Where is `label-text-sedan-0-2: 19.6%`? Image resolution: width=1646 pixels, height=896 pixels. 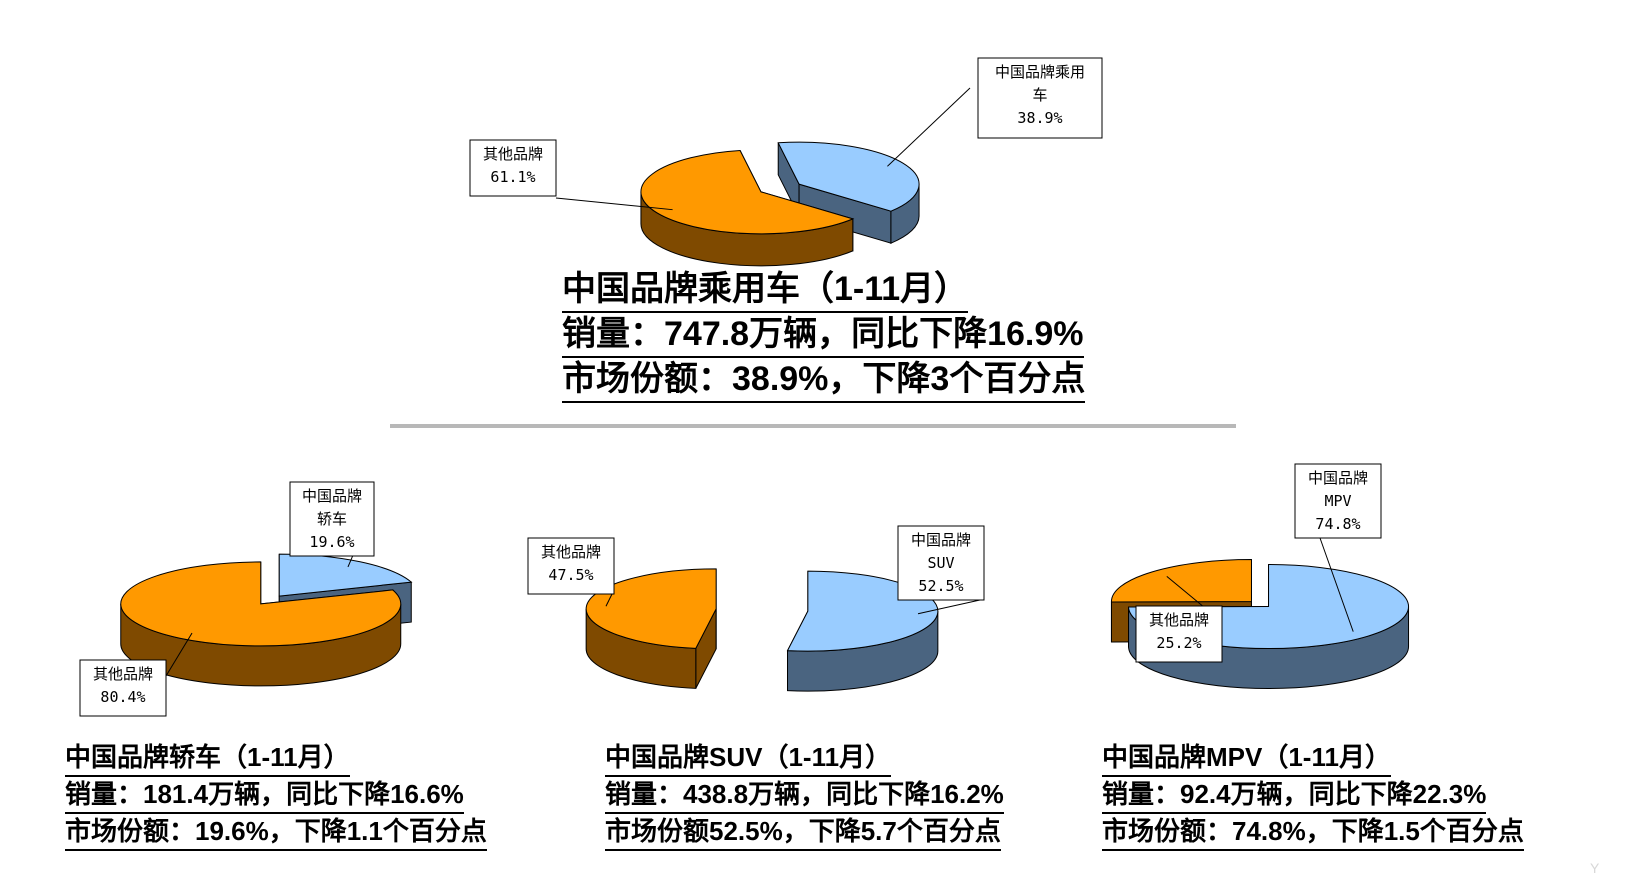 label-text-sedan-0-2: 19.6% is located at coordinates (331, 542).